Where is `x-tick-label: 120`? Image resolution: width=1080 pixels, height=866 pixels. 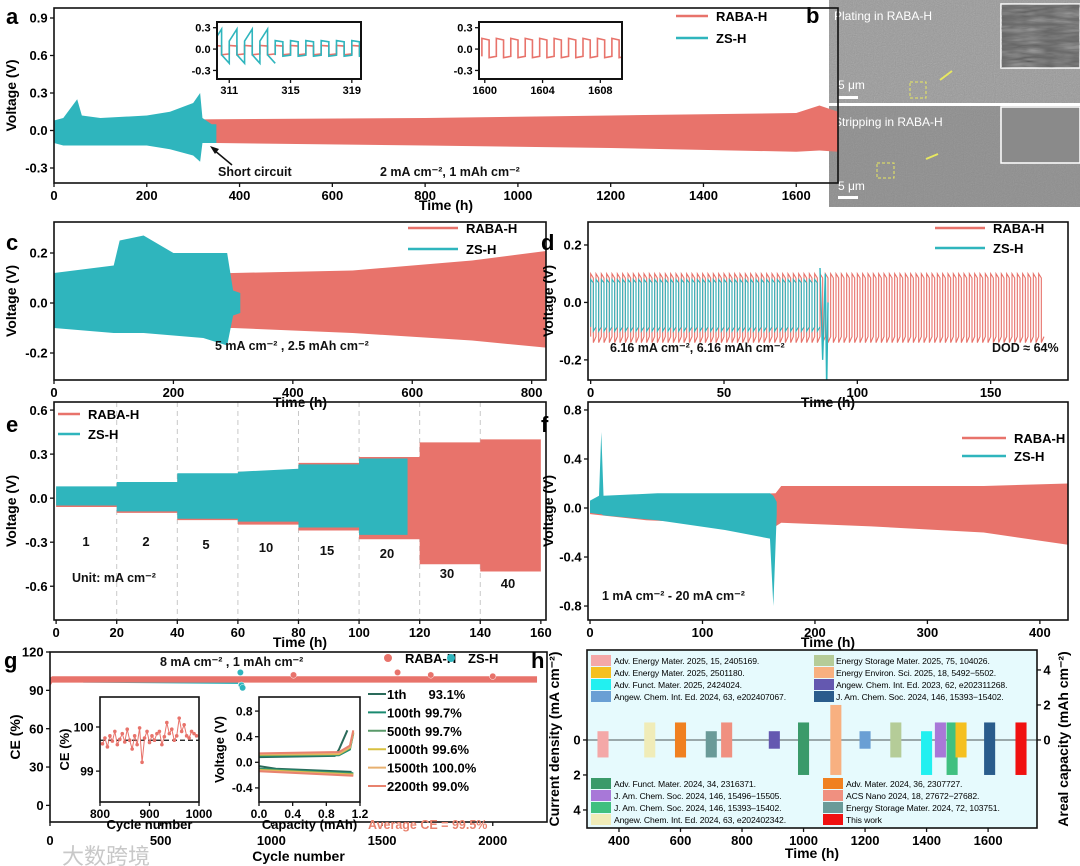
x-tick-label: 120 is located at coordinates (420, 632).